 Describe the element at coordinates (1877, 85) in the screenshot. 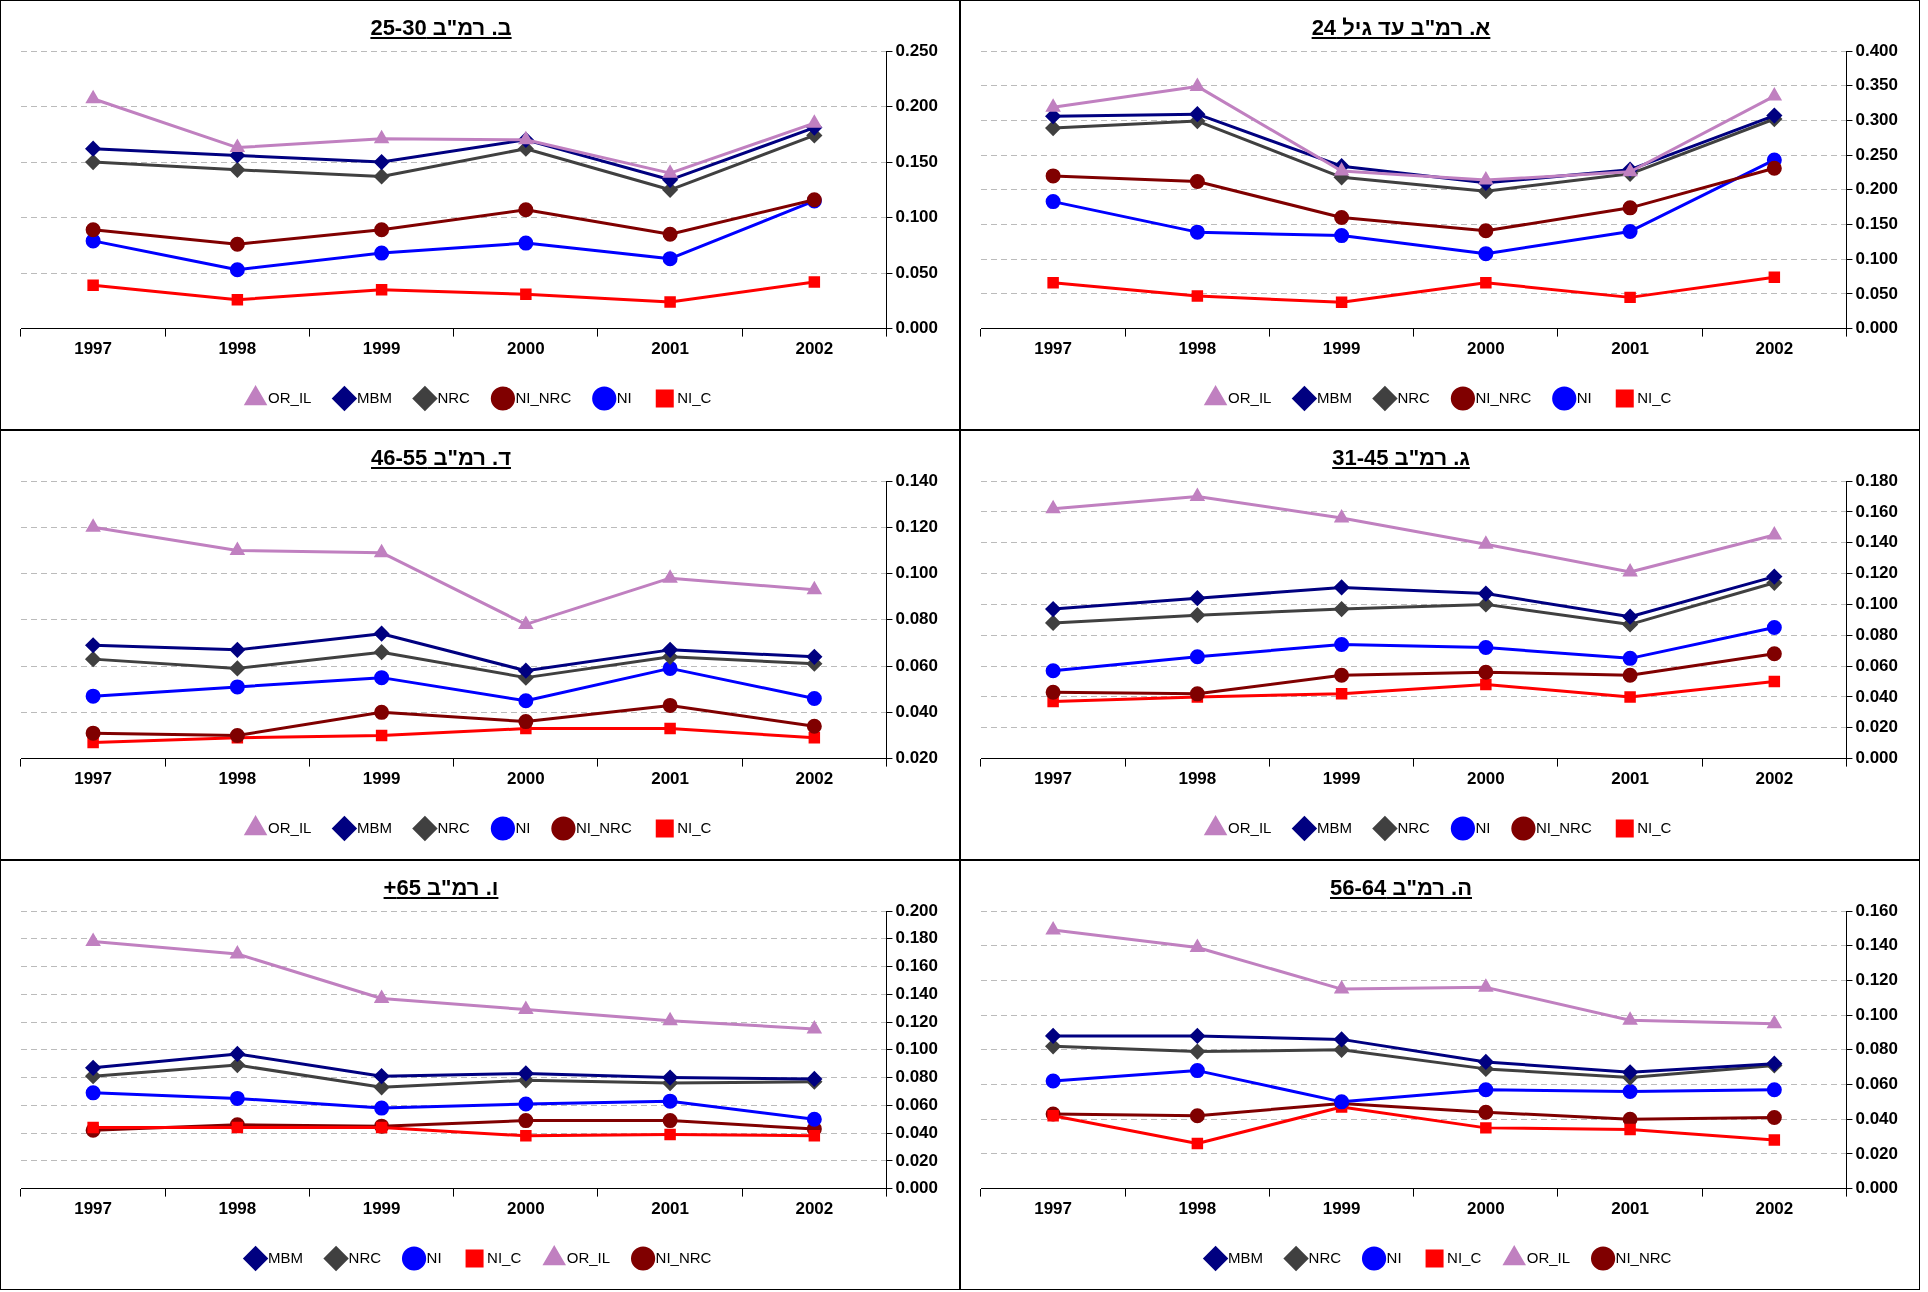

I see `y-tick-label: 0.350` at that location.